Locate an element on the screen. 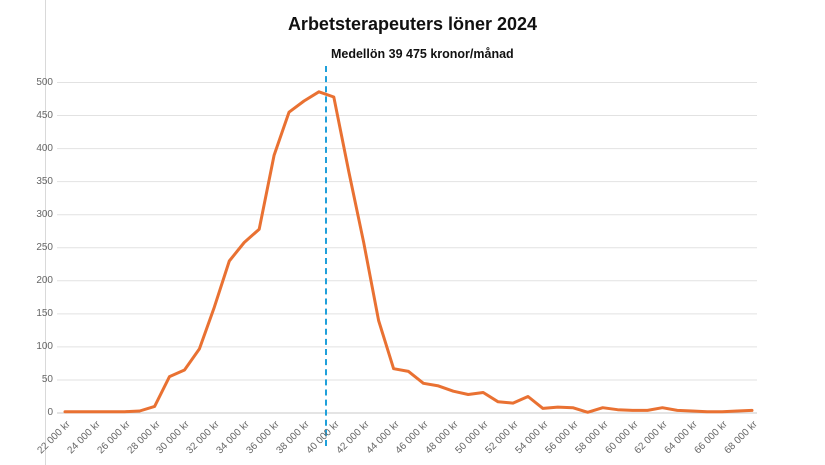 The image size is (825, 465). mean-salary-annotation: Medellön 39 475 kronor/månad is located at coordinates (422, 54).